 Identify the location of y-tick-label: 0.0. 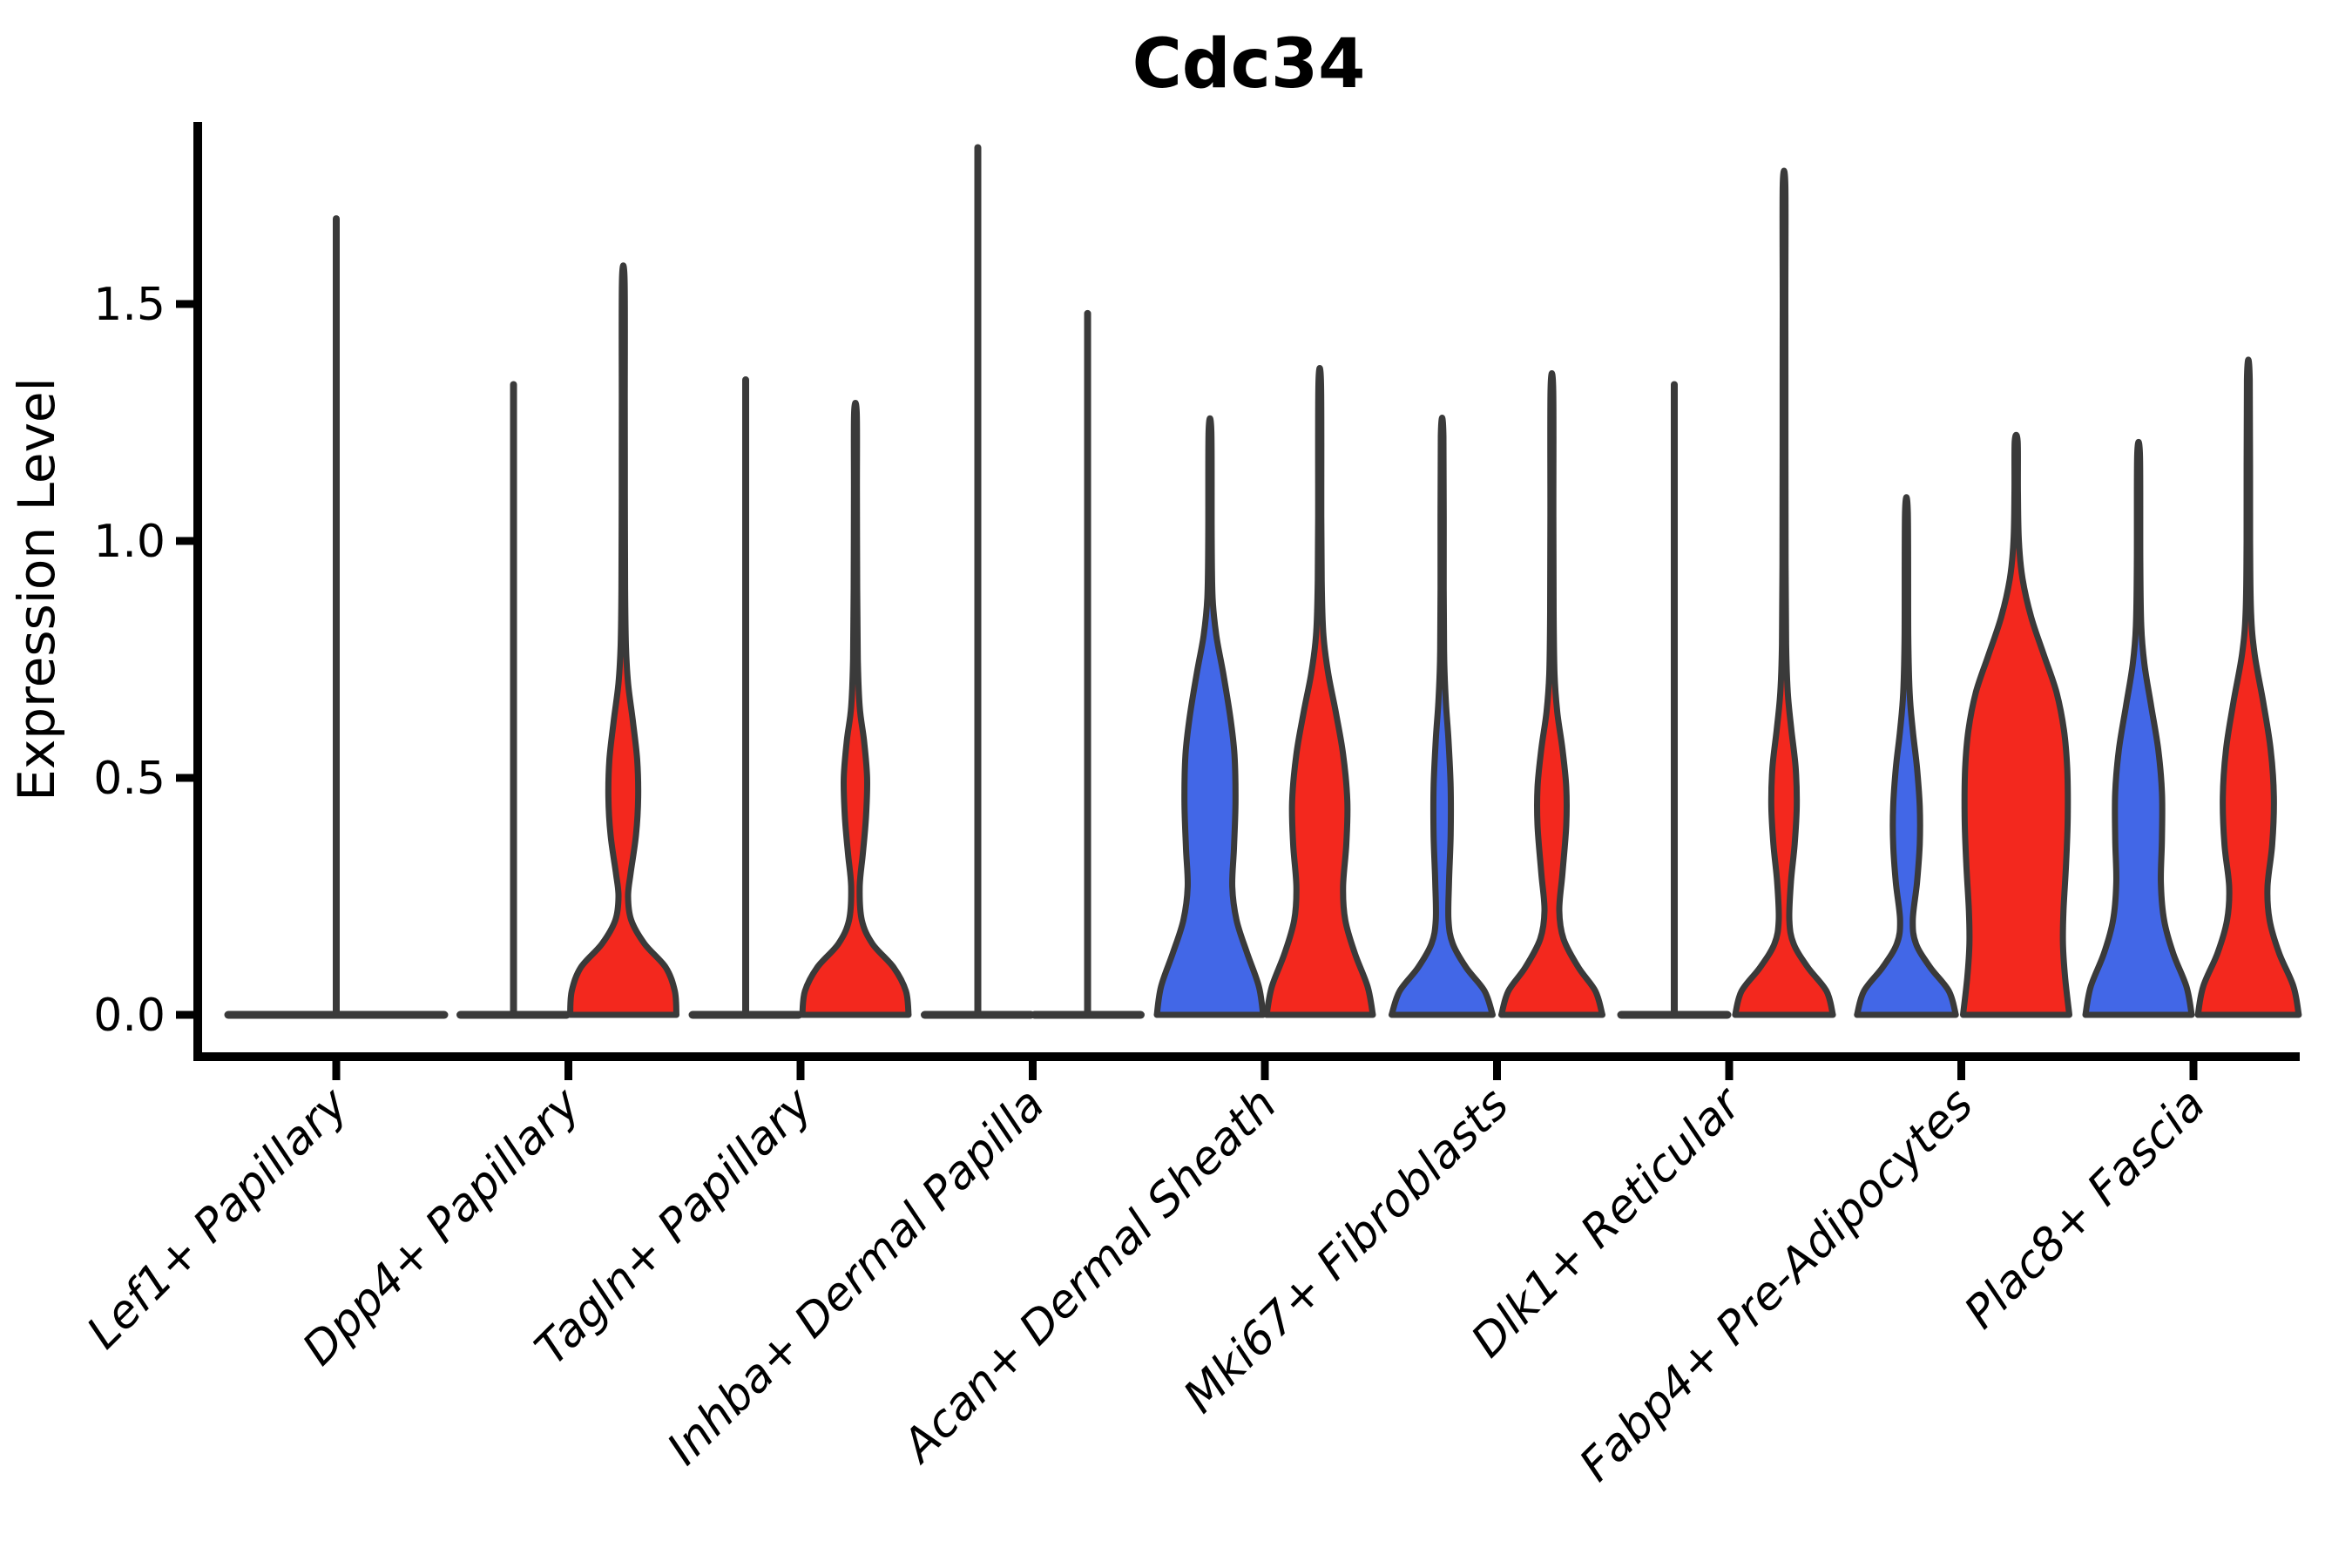
(129, 1016).